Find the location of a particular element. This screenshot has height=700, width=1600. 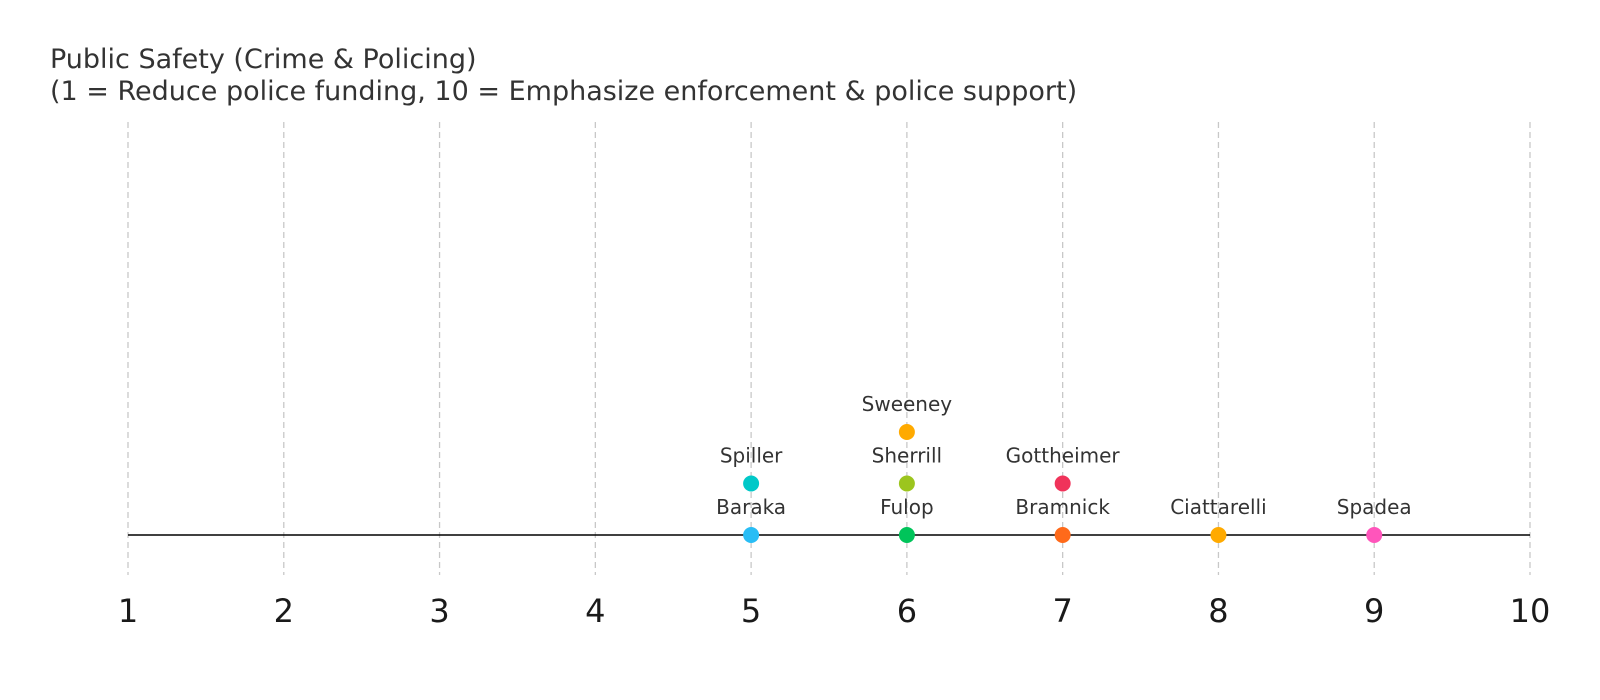

x-tick-label: 3 is located at coordinates (439, 611).